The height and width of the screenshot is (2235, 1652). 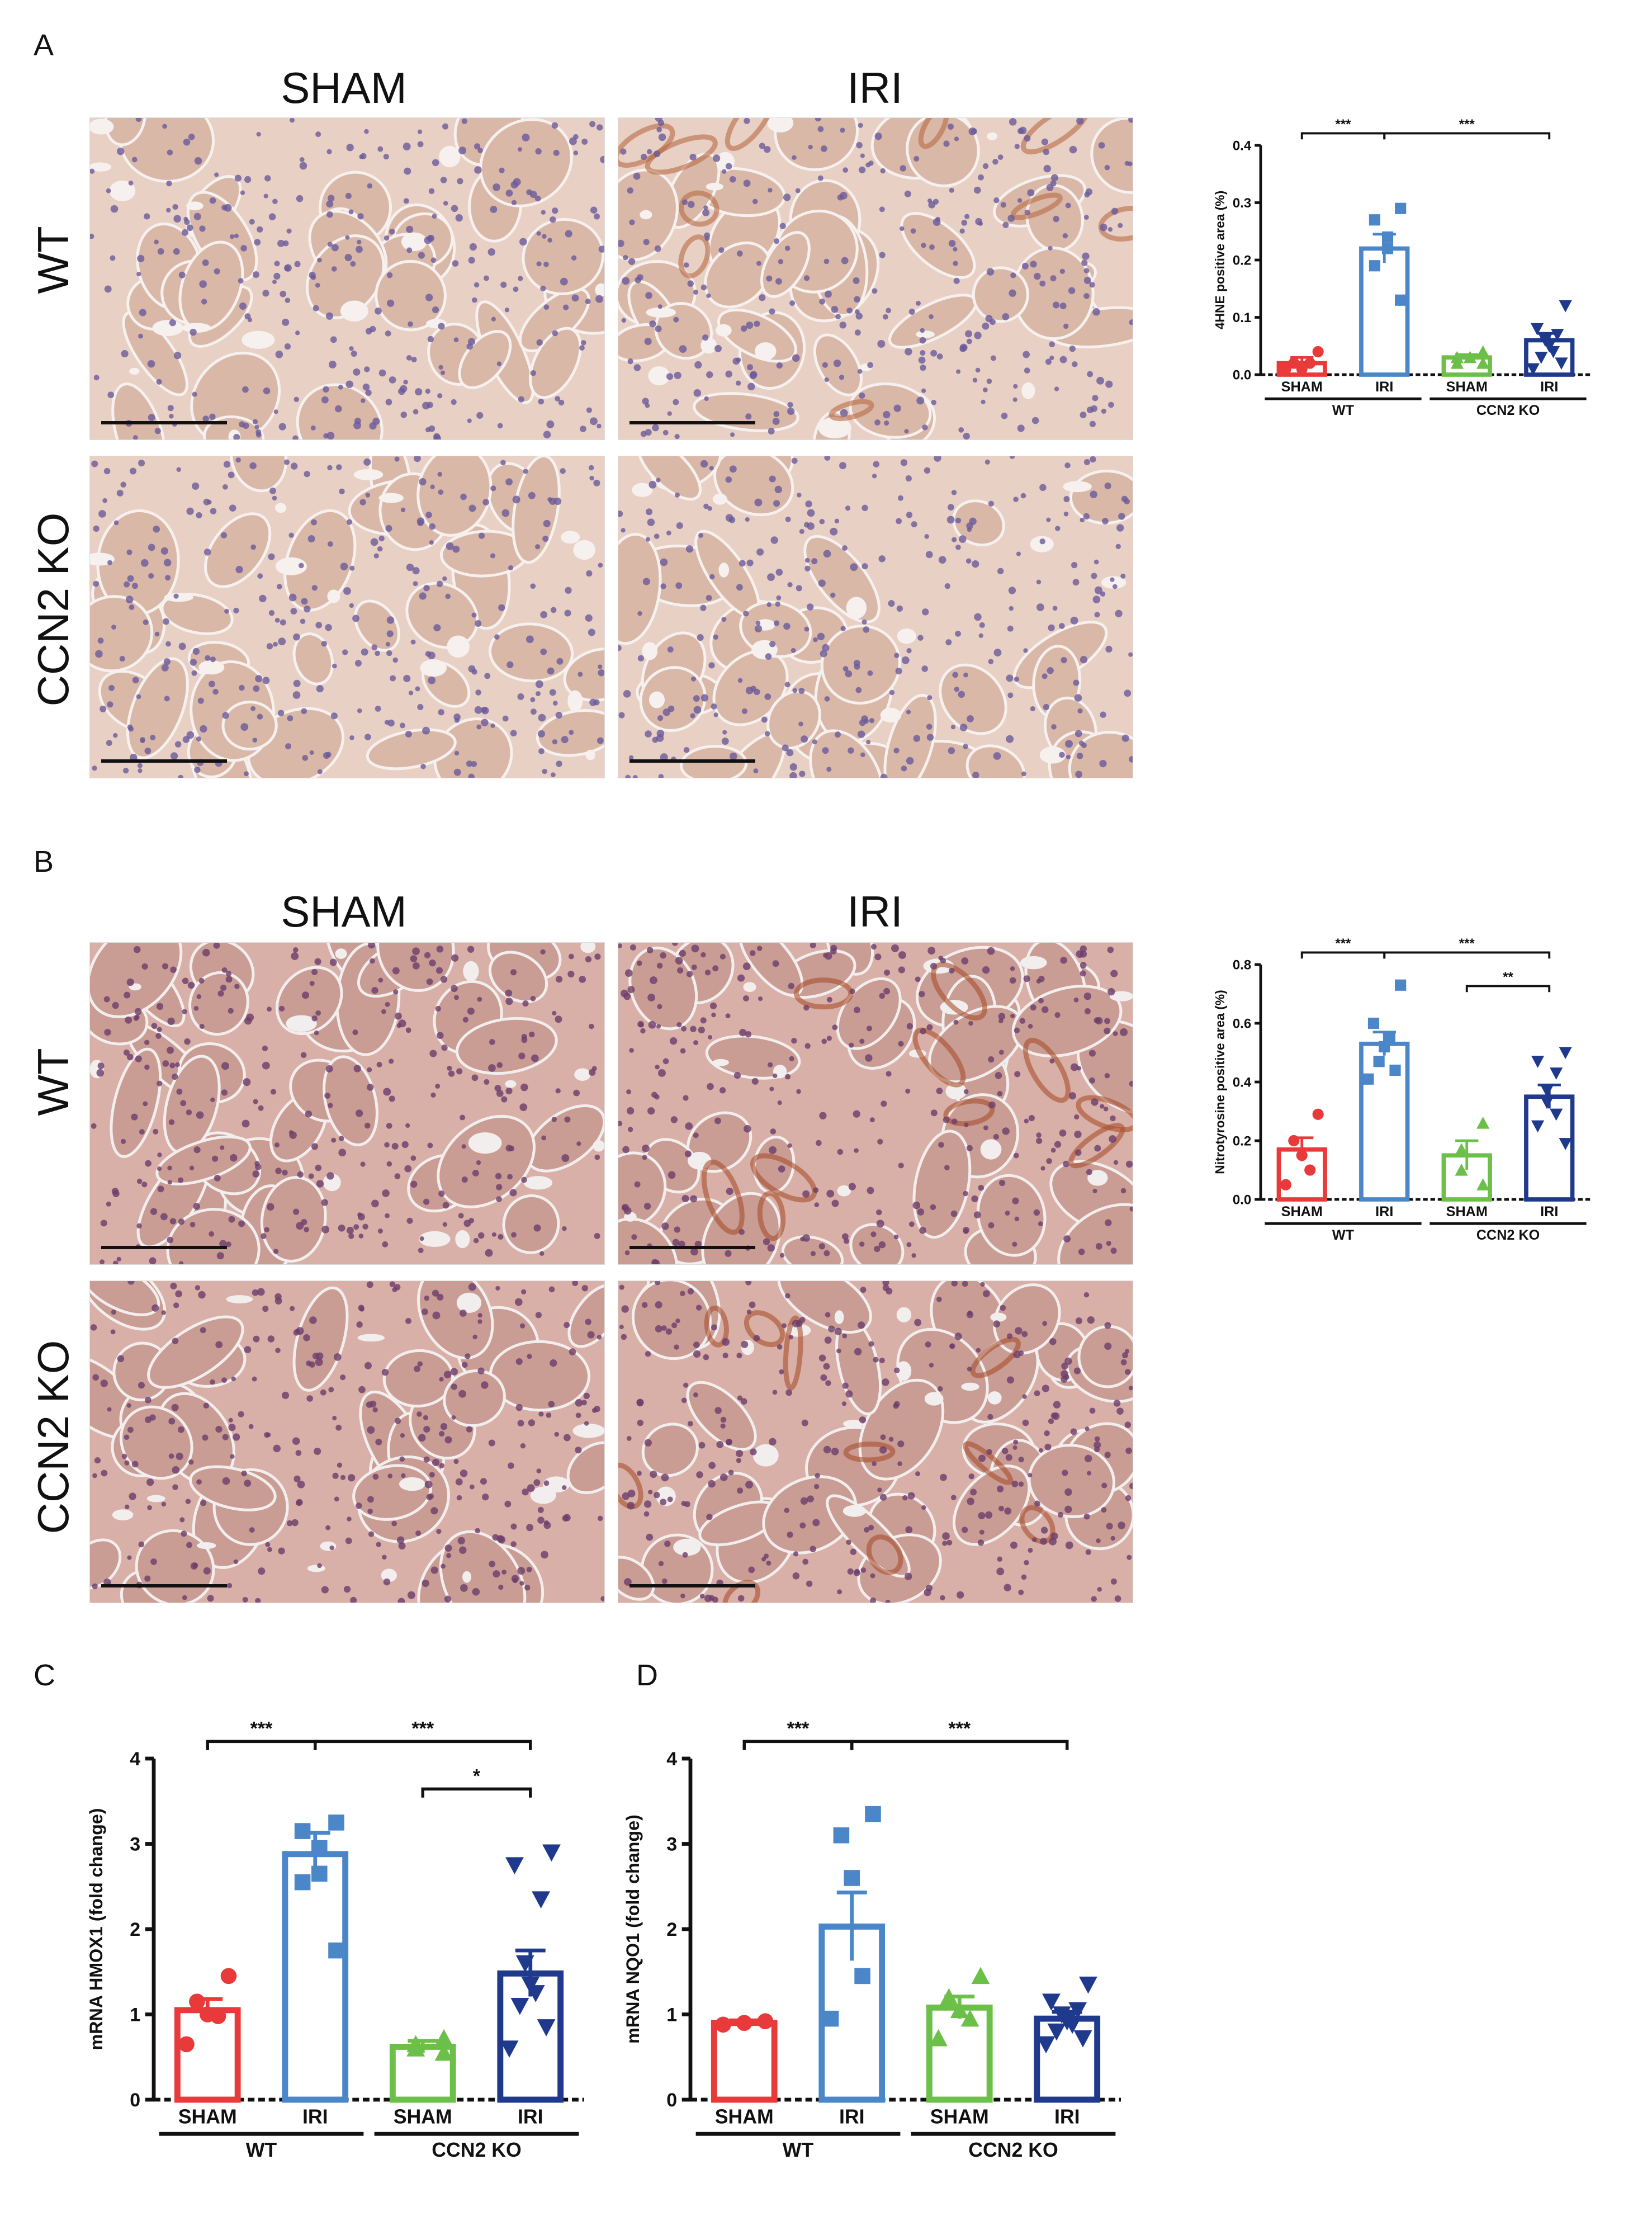 I want to click on data-point, so click(x=1553, y=352).